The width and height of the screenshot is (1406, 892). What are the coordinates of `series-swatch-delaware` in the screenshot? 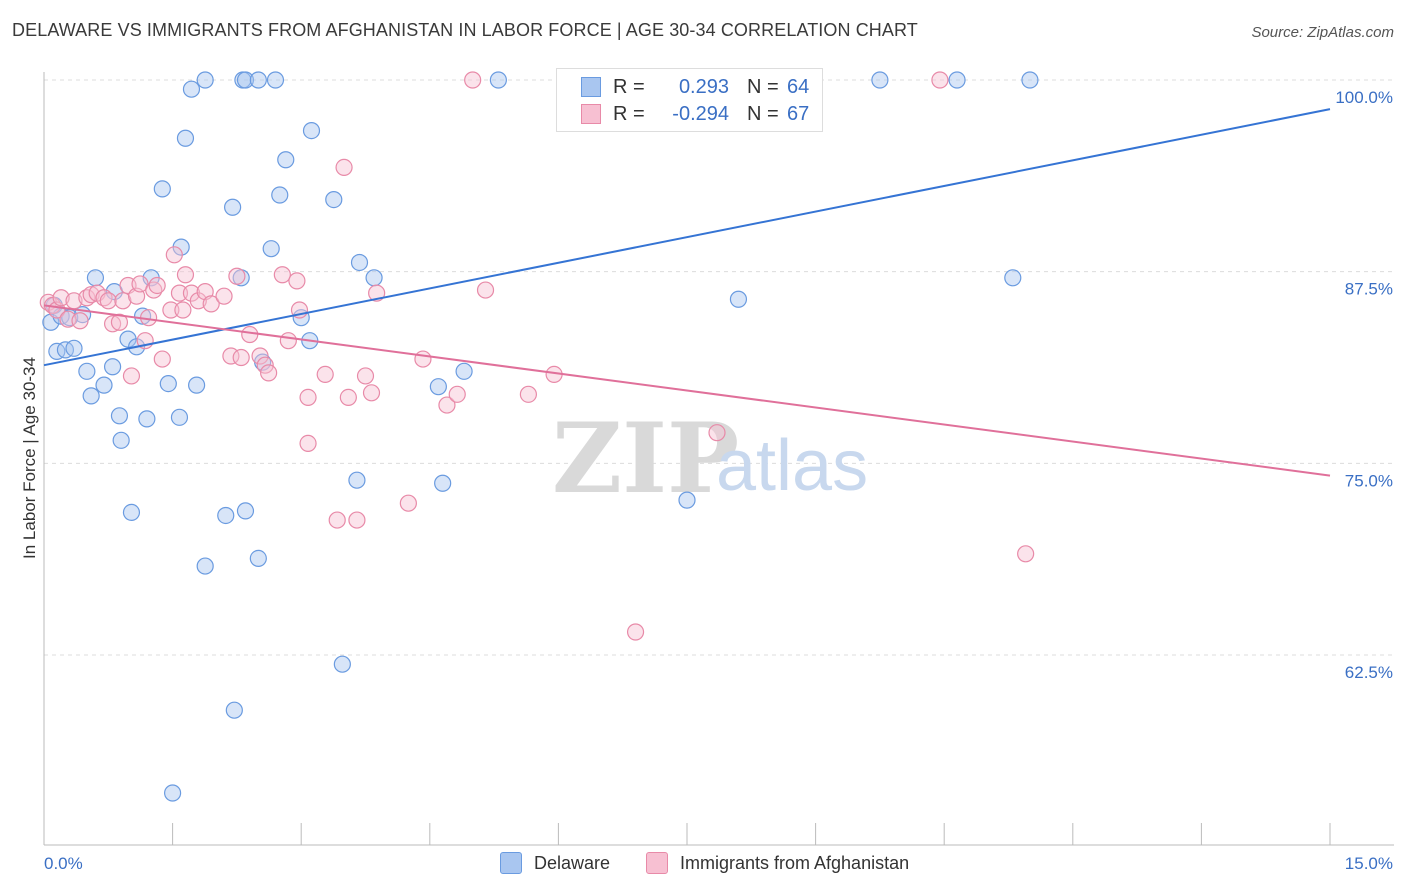 It's located at (511, 863).